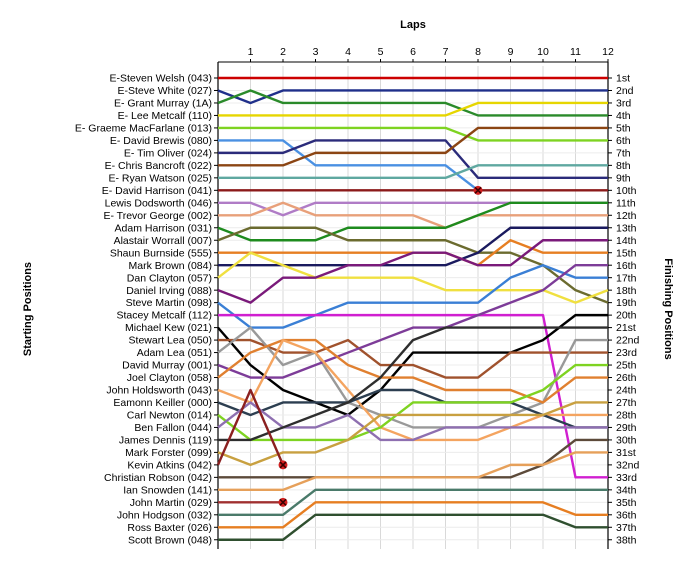 This screenshot has height=570, width=700. Describe the element at coordinates (170, 266) in the screenshot. I see `starting-position-label: Mark Brown (084)` at that location.